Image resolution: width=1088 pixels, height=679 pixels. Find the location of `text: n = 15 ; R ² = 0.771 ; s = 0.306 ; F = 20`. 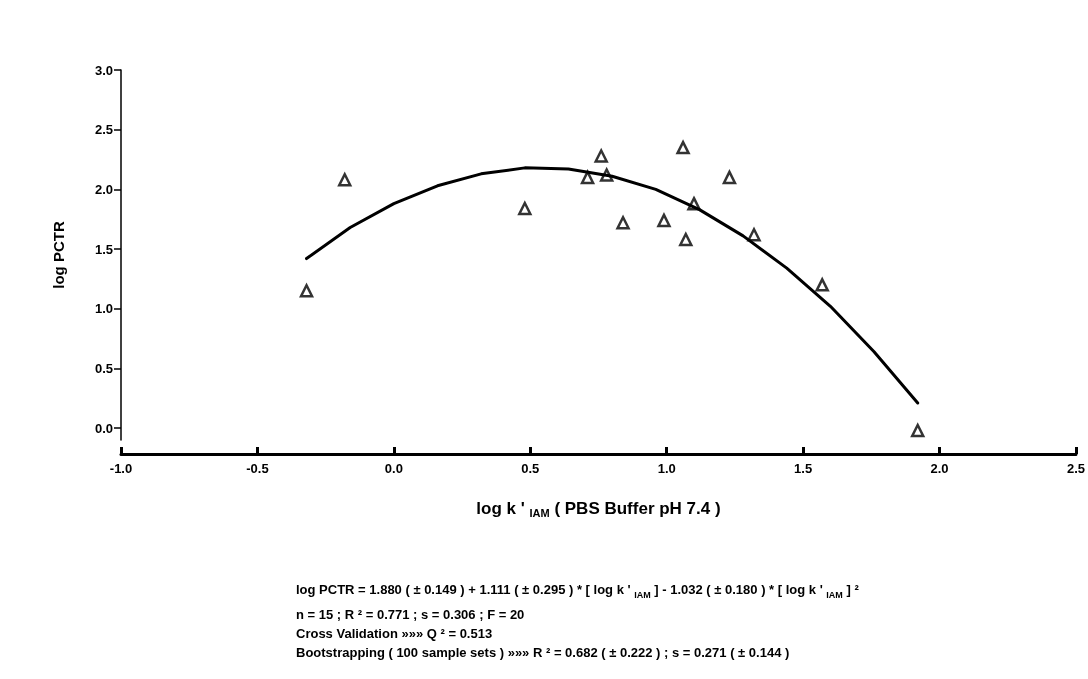

text: n = 15 ; R ² = 0.771 ; s = 0.306 ; F = 20 is located at coordinates (411, 614).